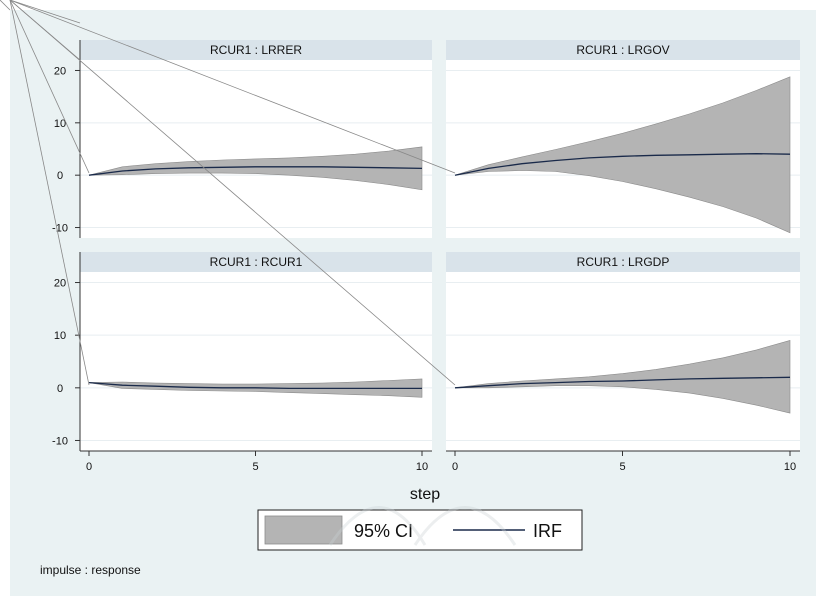 This screenshot has height=598, width=818. What do you see at coordinates (90, 570) in the screenshot?
I see `note-text: impulse : response` at bounding box center [90, 570].